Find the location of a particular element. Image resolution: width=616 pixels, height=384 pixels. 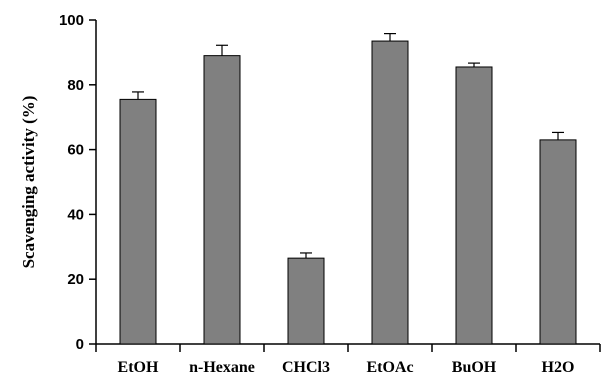

y-tick-label: 100 is located at coordinates (71, 20).